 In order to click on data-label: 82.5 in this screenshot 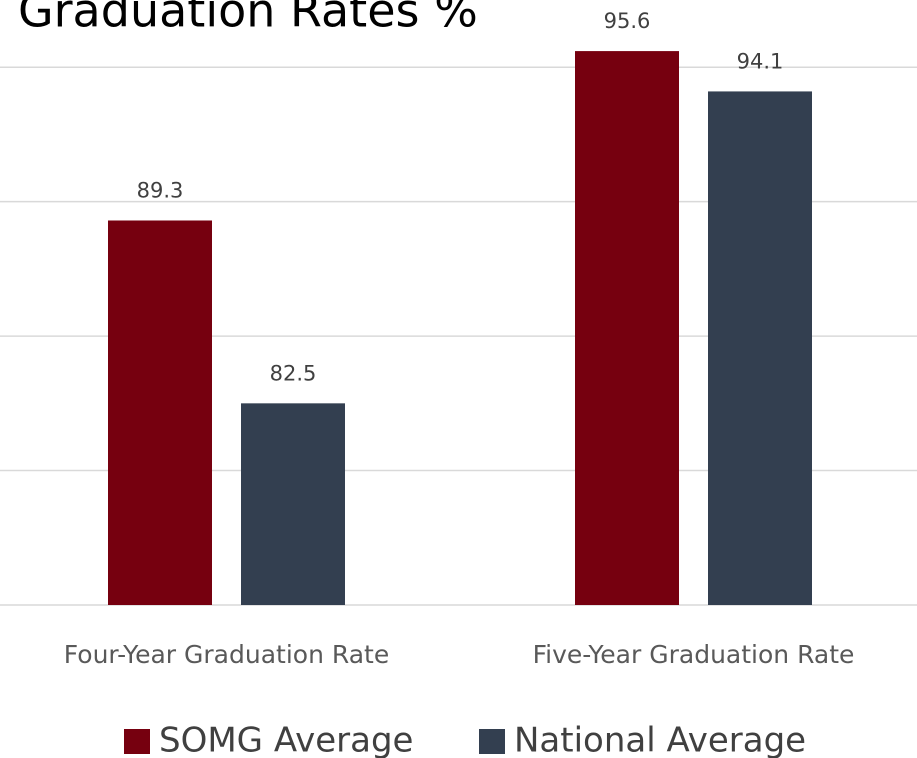, I will do `click(293, 373)`.